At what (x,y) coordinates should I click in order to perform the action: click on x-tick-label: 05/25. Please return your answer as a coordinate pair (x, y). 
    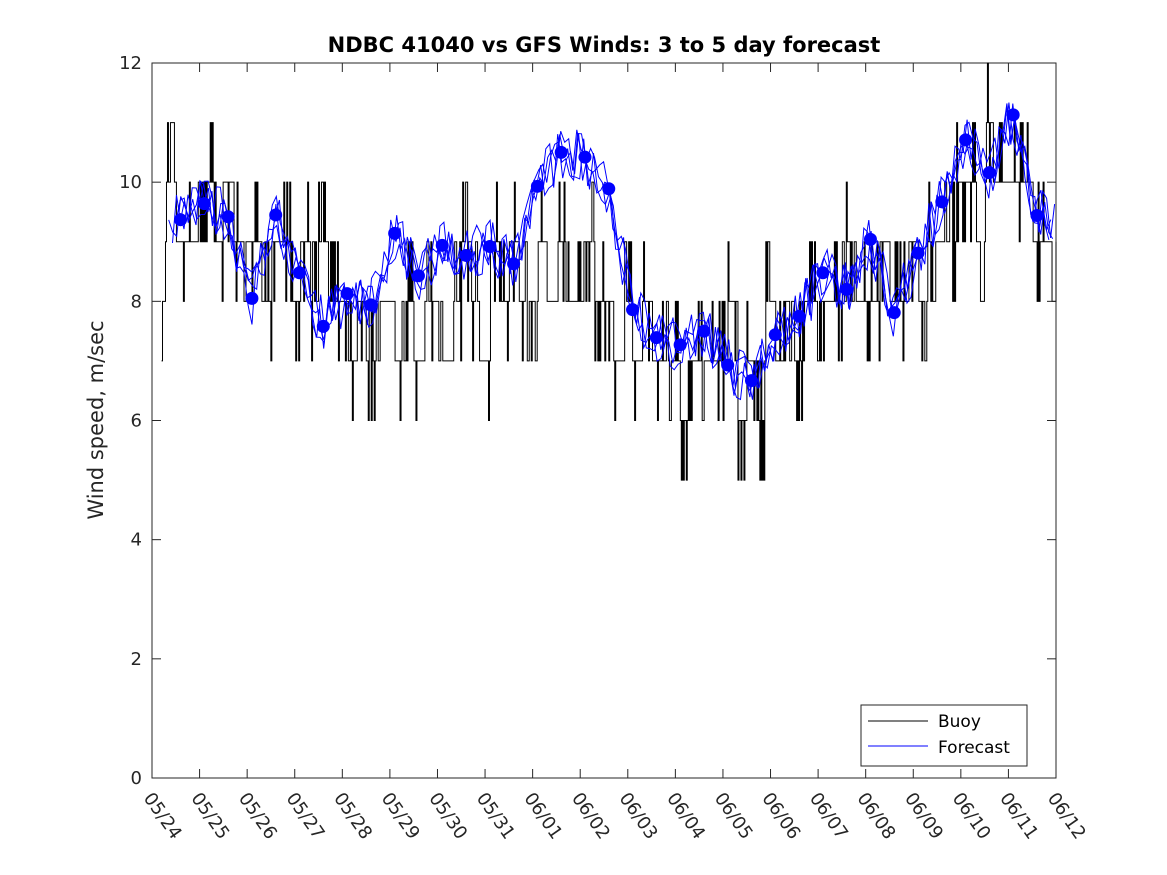
    Looking at the image, I should click on (209, 816).